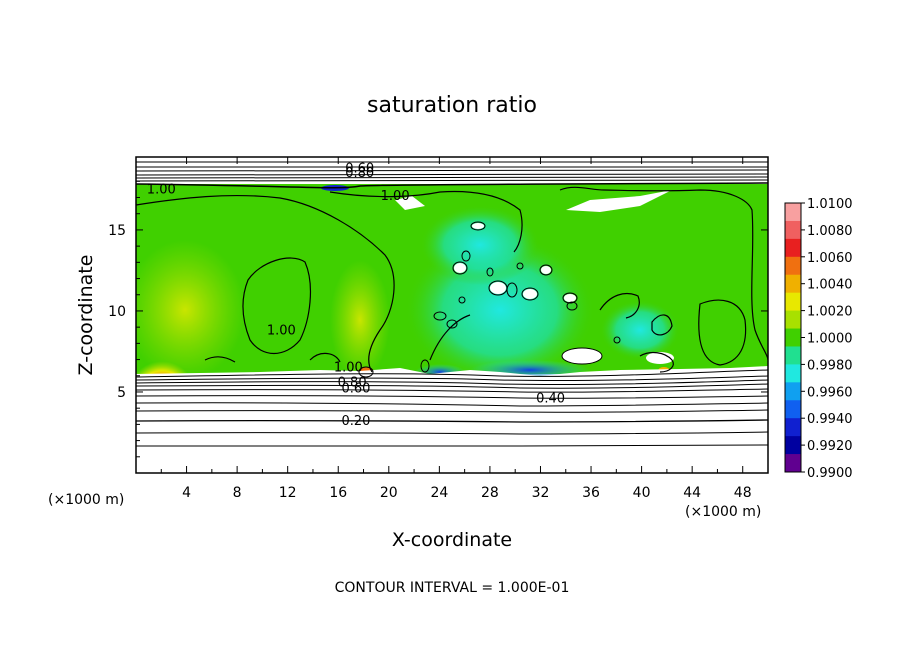 The image size is (904, 654). Describe the element at coordinates (660, 358) in the screenshot. I see `void-blob8` at that location.